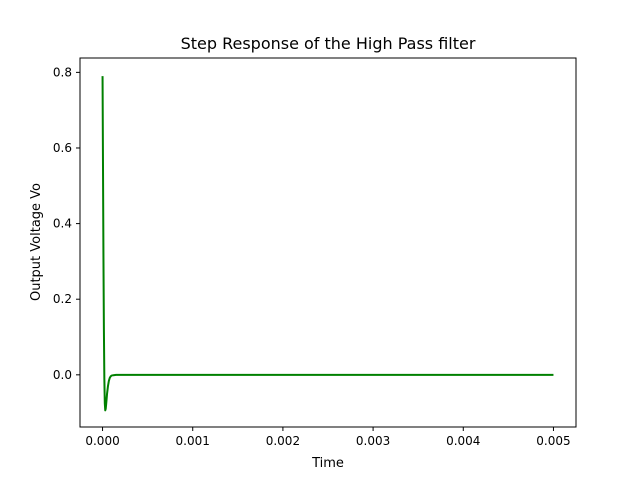  Describe the element at coordinates (193, 441) in the screenshot. I see `x-tick-label: 0.001` at that location.